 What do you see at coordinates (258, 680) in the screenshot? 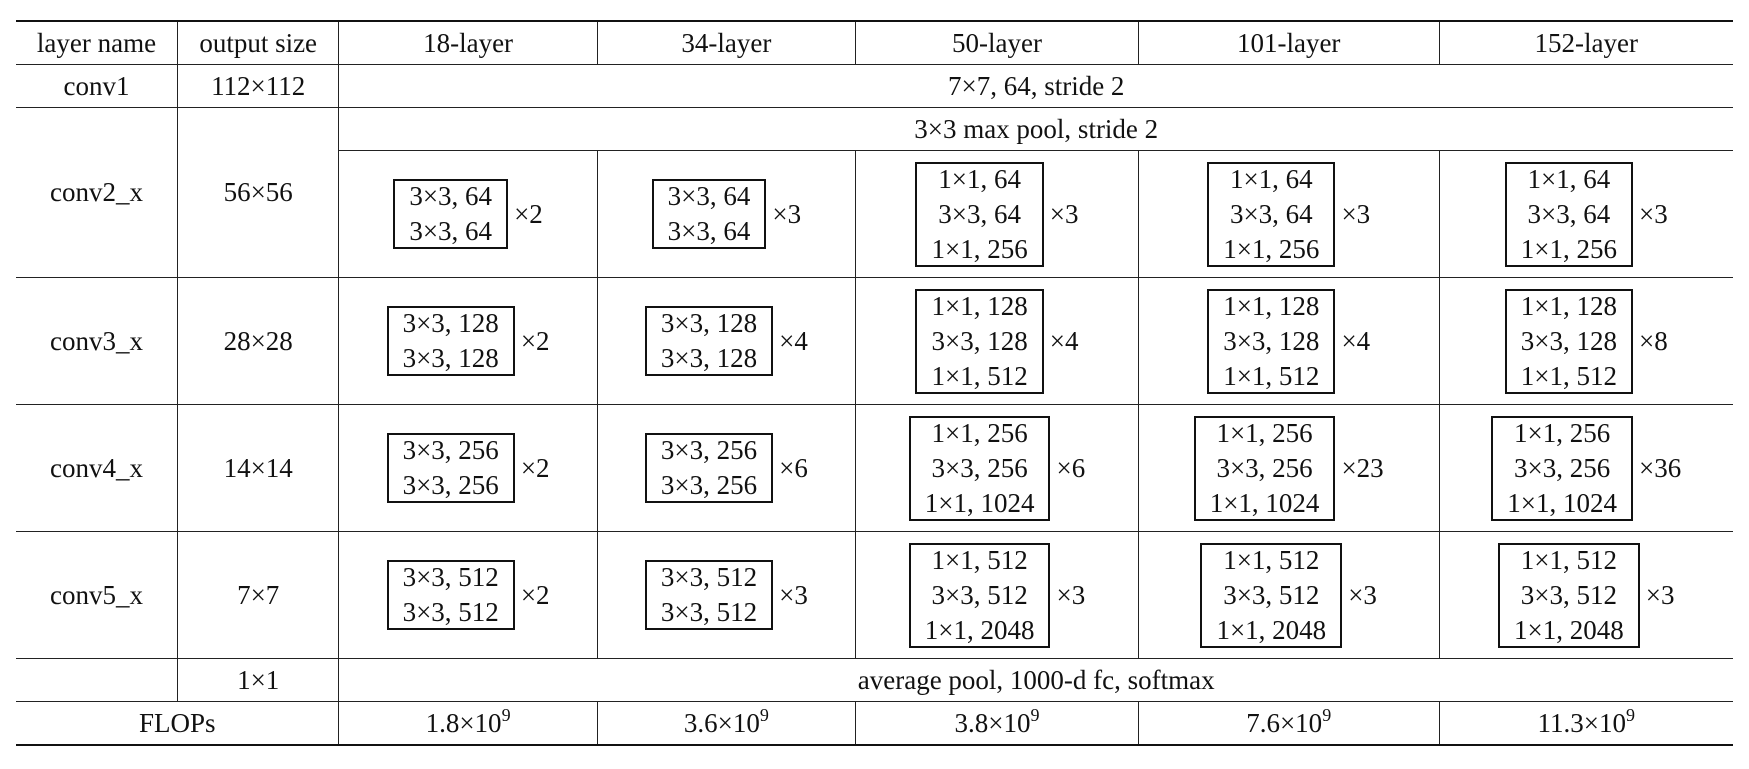
I see `output-size: 1×1` at bounding box center [258, 680].